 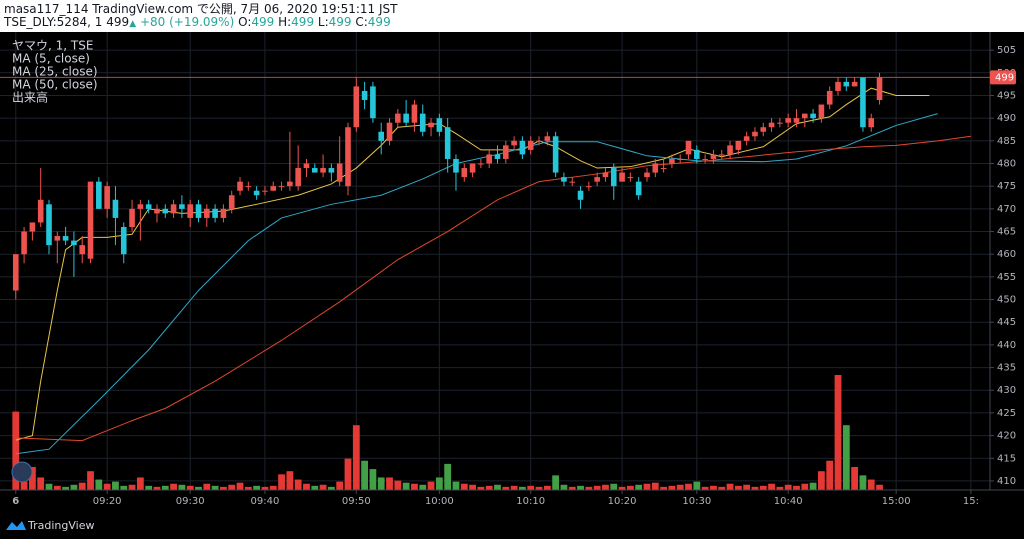 I want to click on y-tick-label: 470, so click(x=1006, y=209).